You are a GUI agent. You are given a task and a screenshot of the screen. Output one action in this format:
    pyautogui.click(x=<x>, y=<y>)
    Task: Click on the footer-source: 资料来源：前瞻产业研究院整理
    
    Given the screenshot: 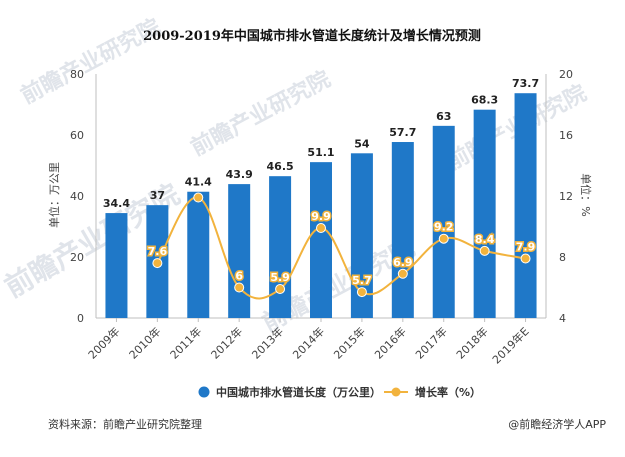 What is the action you would take?
    pyautogui.click(x=125, y=424)
    